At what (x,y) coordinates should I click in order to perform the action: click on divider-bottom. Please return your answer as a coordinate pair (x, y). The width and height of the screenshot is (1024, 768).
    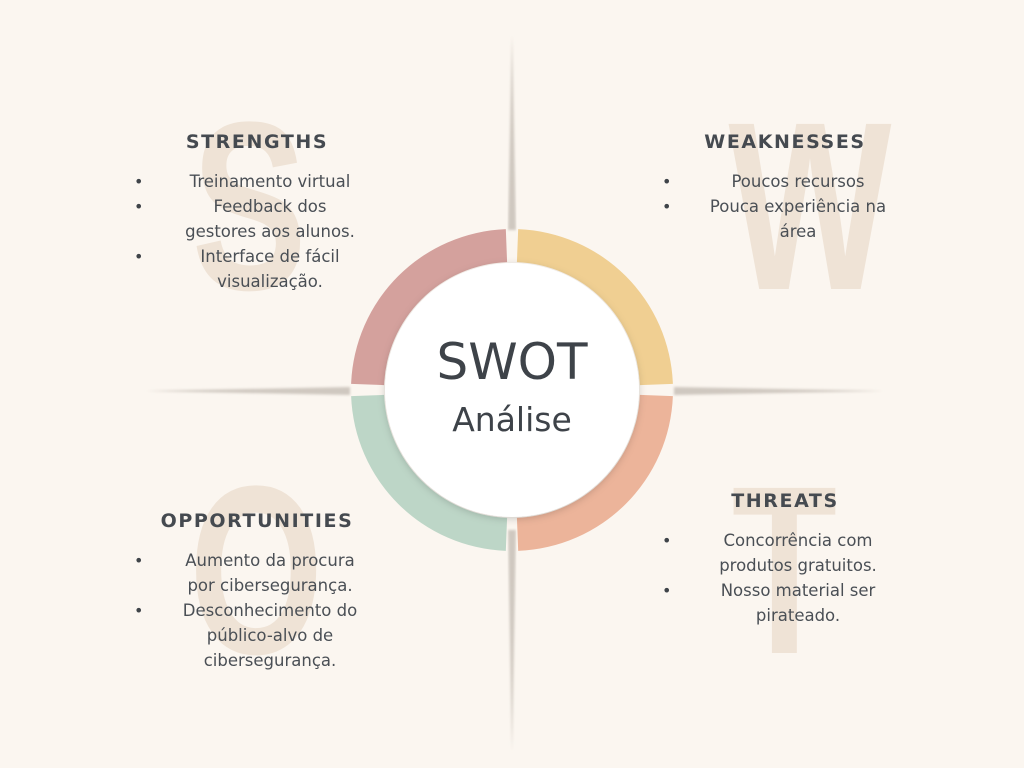
    Looking at the image, I should click on (512, 641).